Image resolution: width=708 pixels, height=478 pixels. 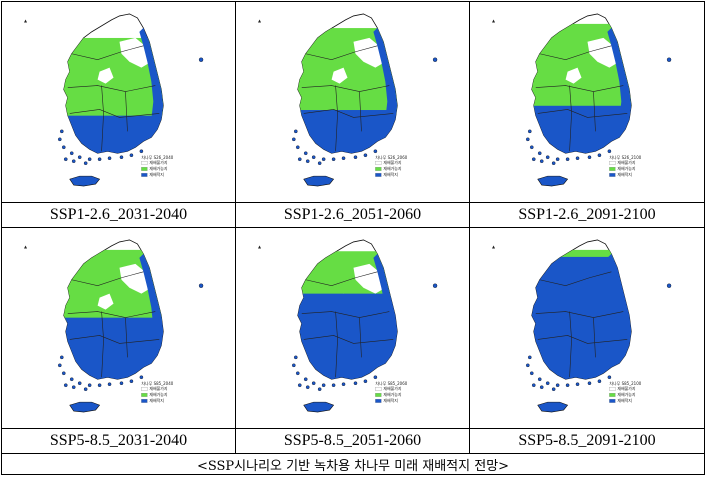 I want to click on figure-caption: <SSP시나리오 기반 녹차용 차나무 미래 재배적지 전망>, so click(x=353, y=466).